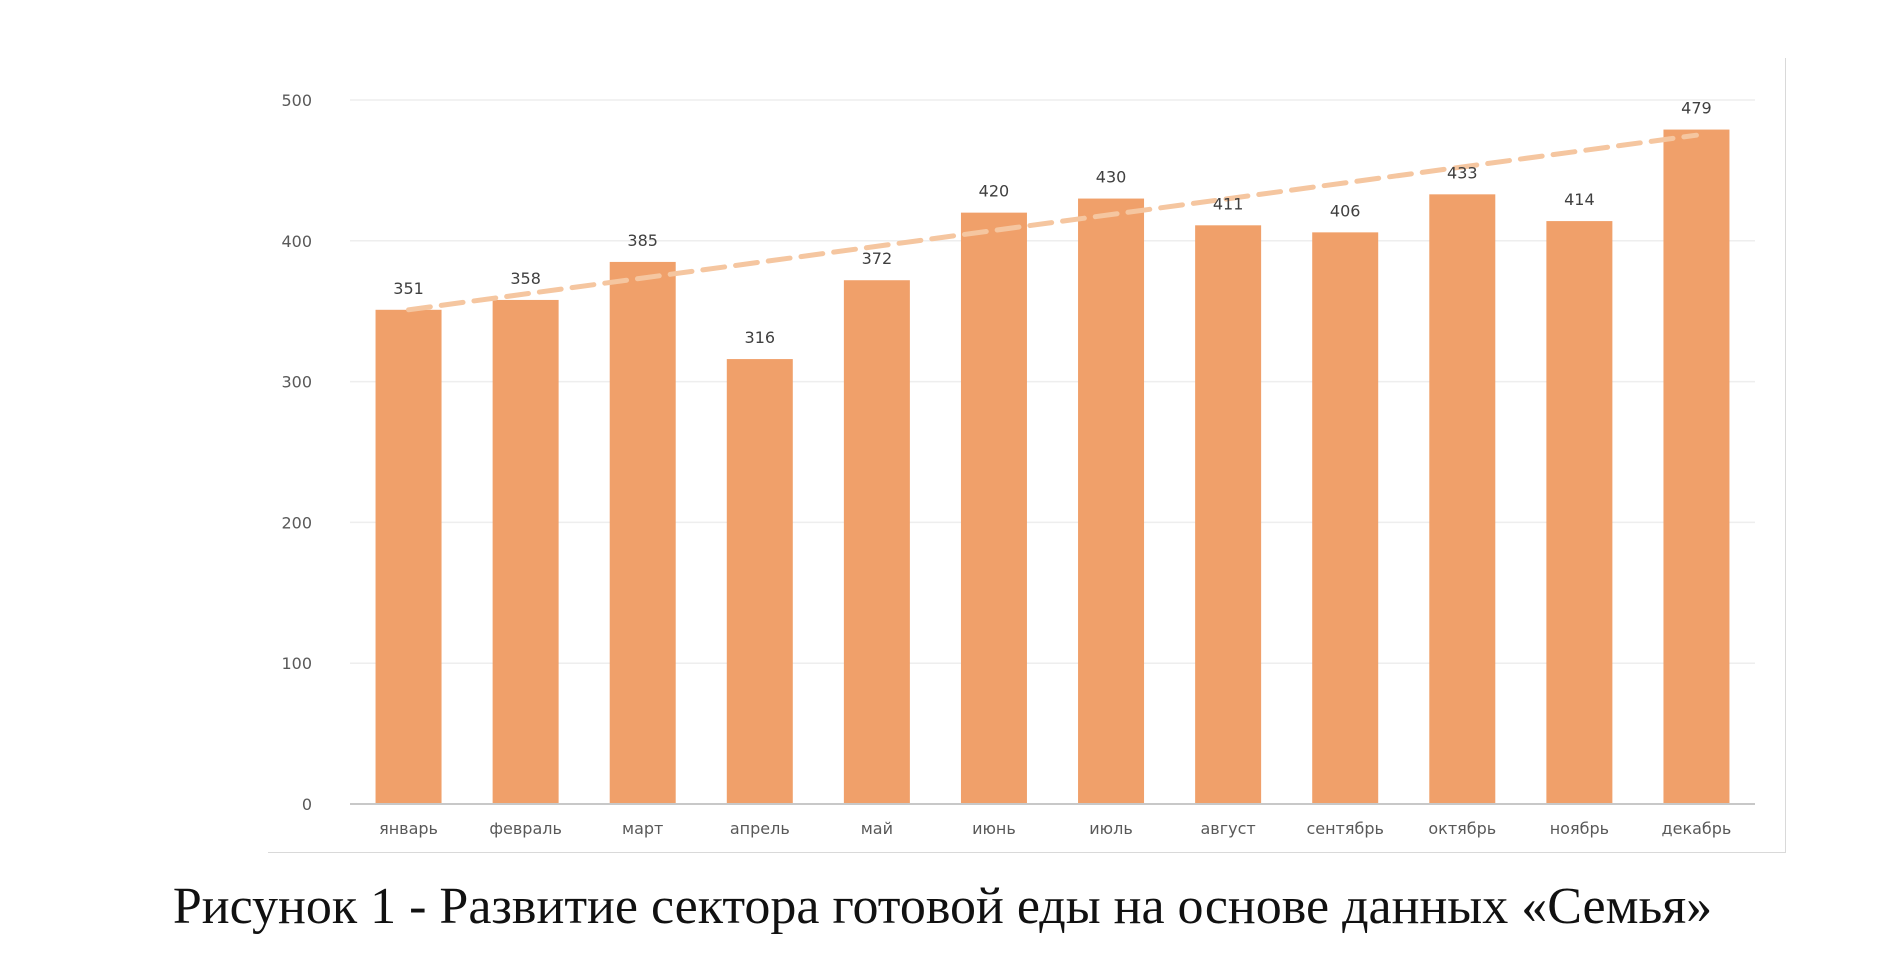  Describe the element at coordinates (408, 828) in the screenshot. I see `x-tick-label: январь` at that location.